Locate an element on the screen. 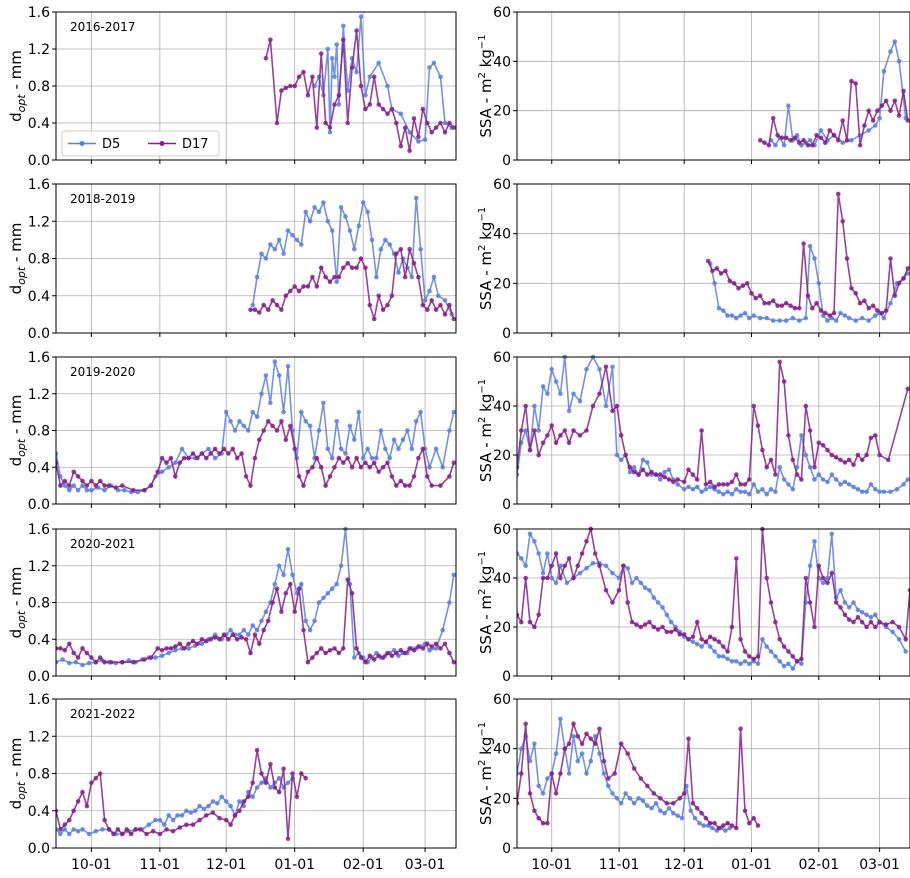 This screenshot has height=878, width=910. y-tick-label: 0.8 is located at coordinates (39, 260).